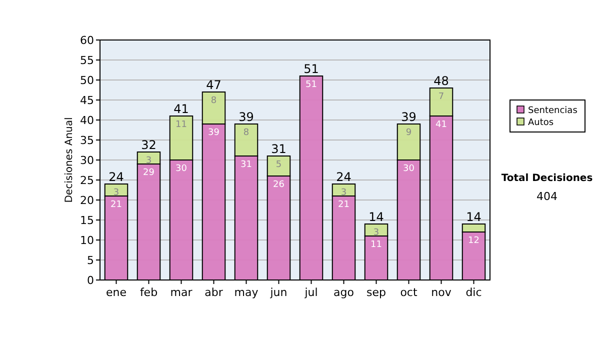  Describe the element at coordinates (149, 173) in the screenshot. I see `data-label: 29` at that location.